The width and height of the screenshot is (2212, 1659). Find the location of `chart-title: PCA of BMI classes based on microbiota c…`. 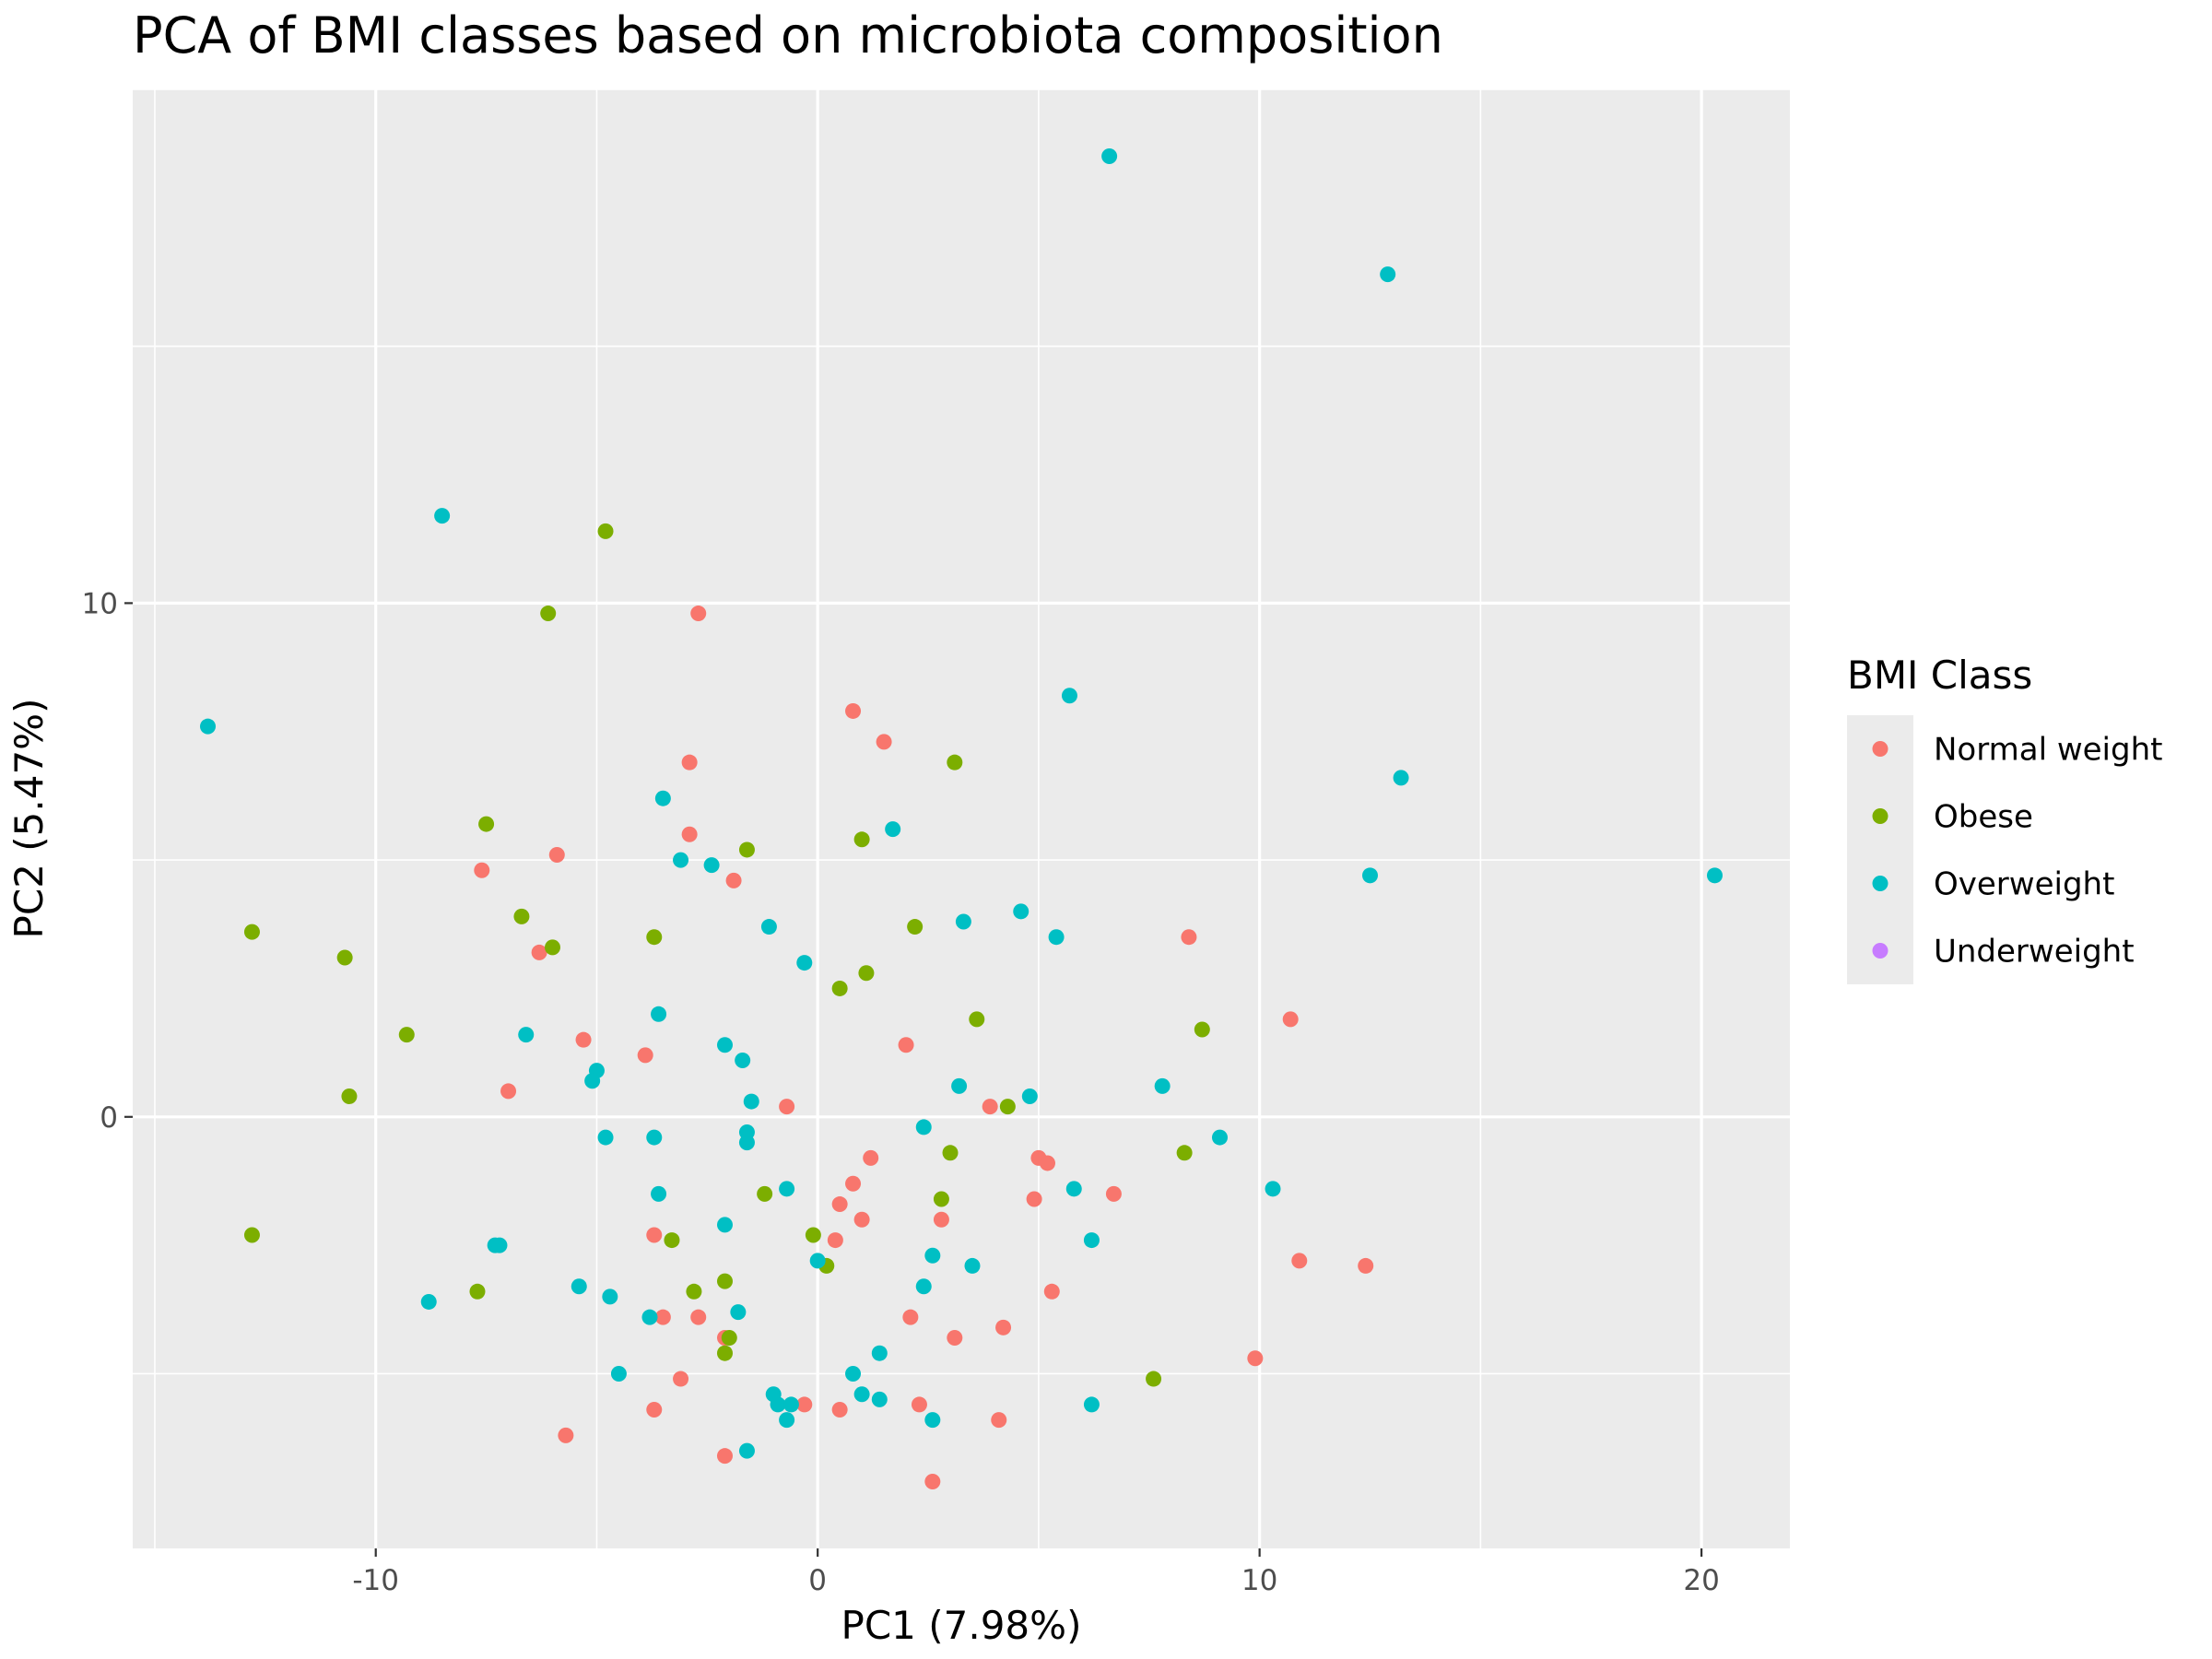

chart-title: PCA of BMI classes based on microbiota c… is located at coordinates (788, 35).